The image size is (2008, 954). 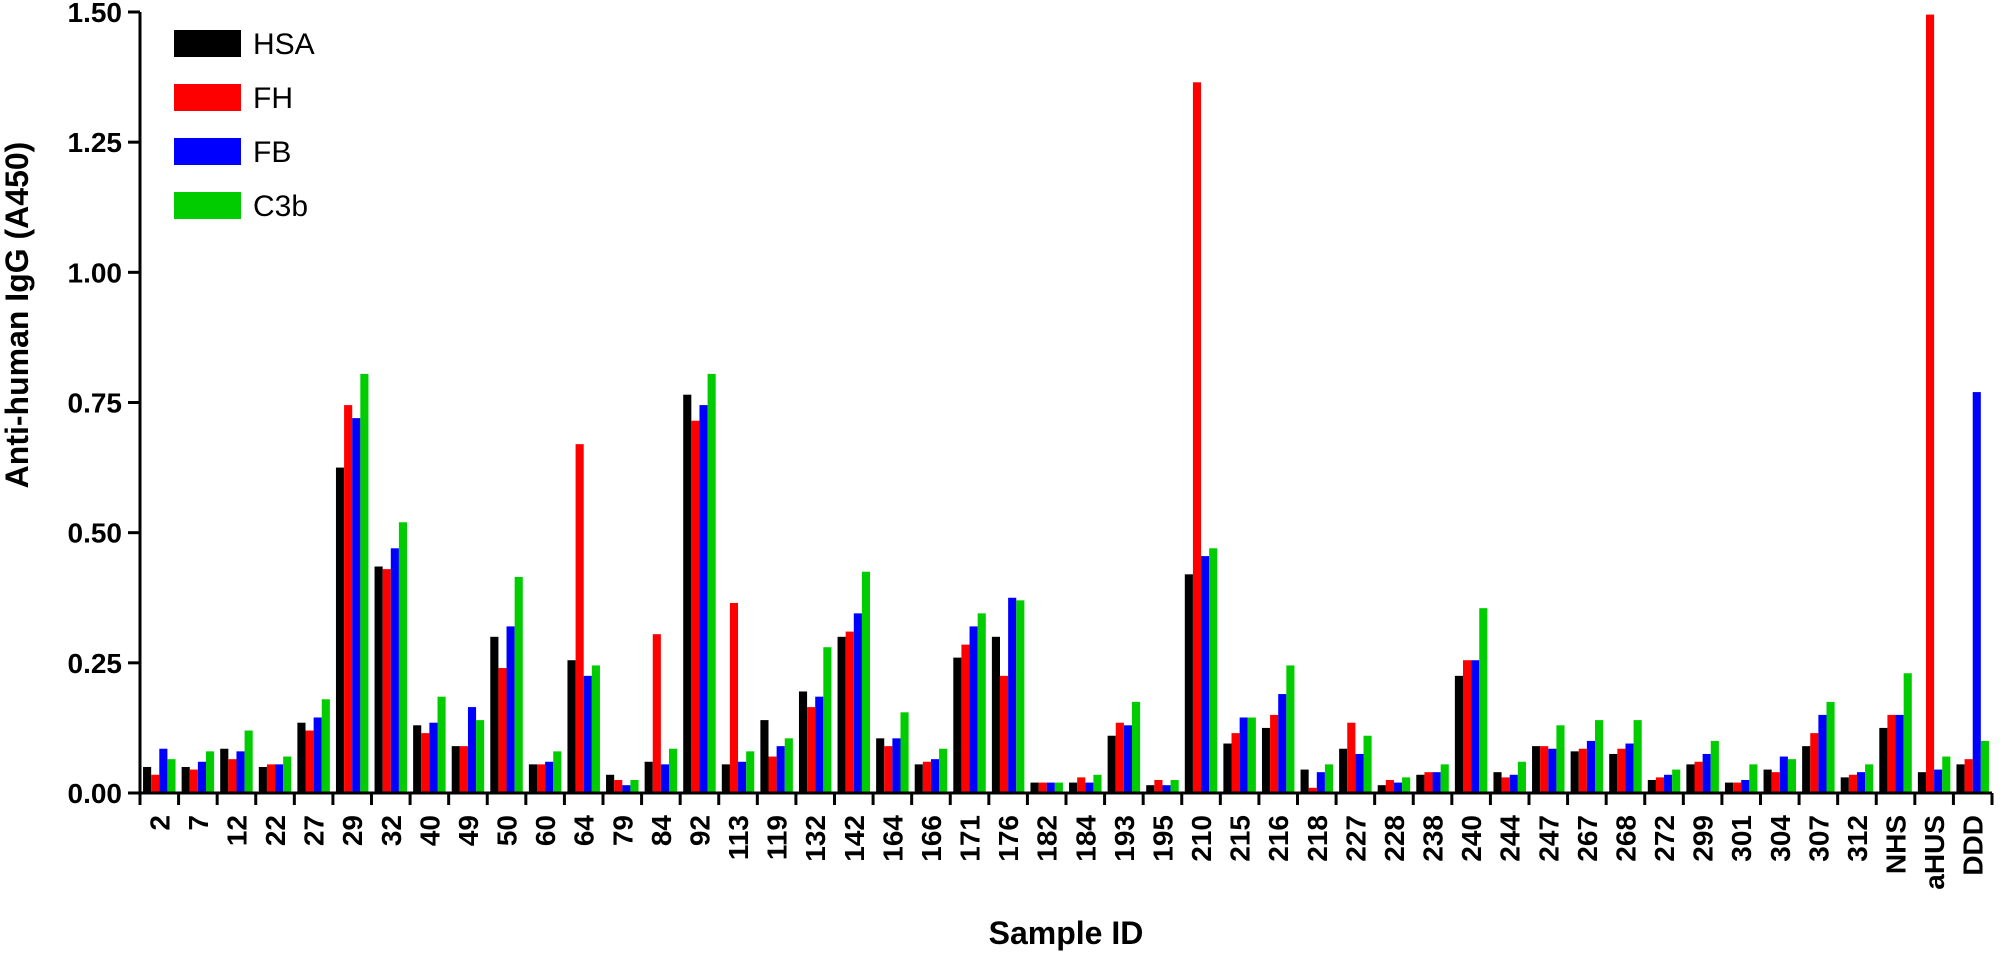 I want to click on bar-FB-aHUS, so click(x=1938, y=781).